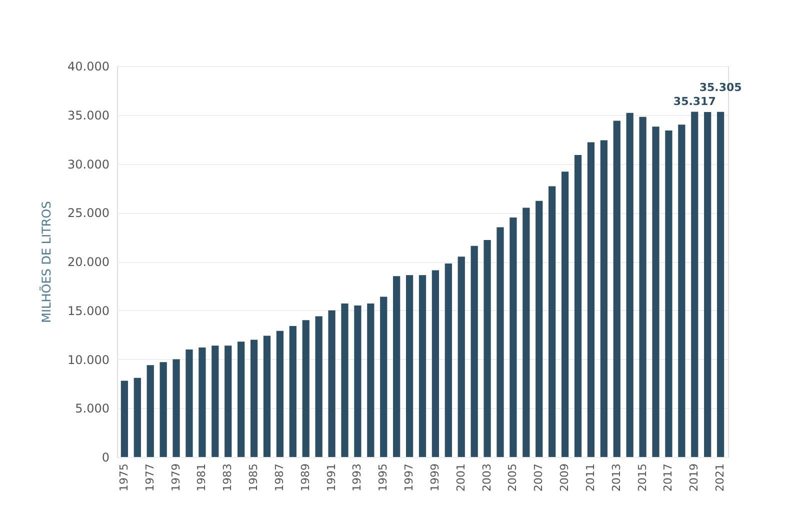 The height and width of the screenshot is (521, 800). What do you see at coordinates (89, 164) in the screenshot?
I see `y-tick-label: 30.000` at bounding box center [89, 164].